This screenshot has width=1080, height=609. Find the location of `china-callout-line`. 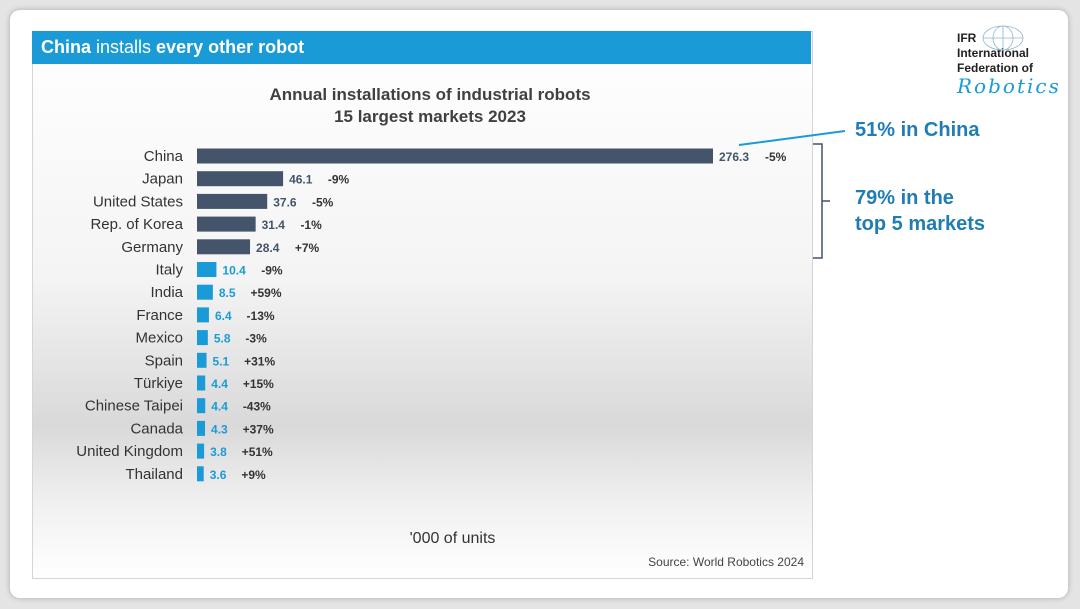

china-callout-line is located at coordinates (792, 138).